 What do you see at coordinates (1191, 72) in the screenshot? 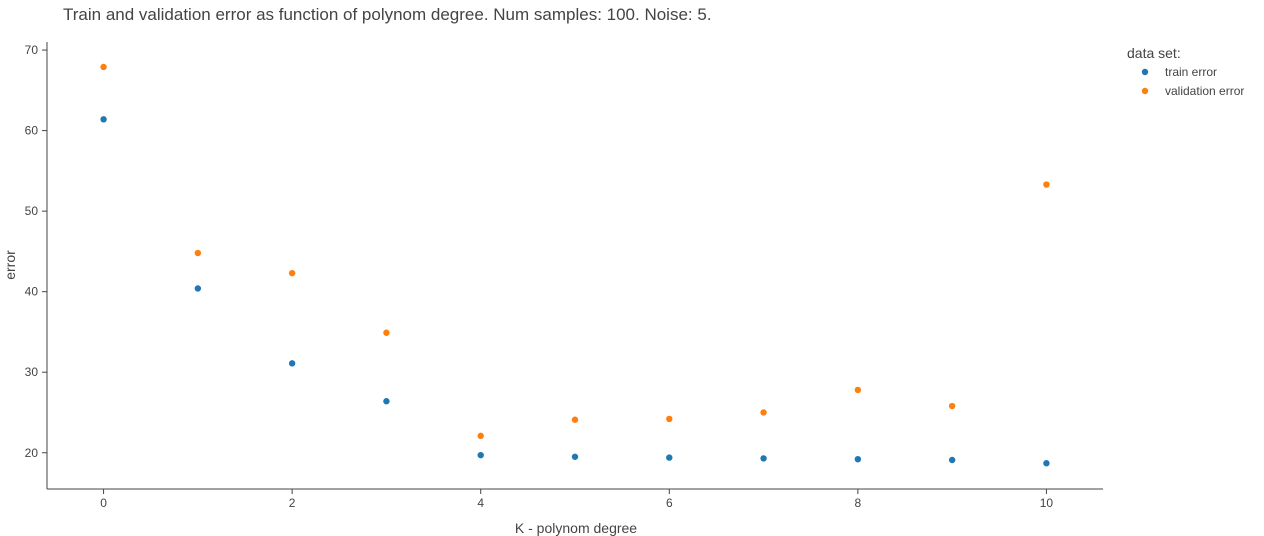
I see `train-error-legend-label: train error` at bounding box center [1191, 72].